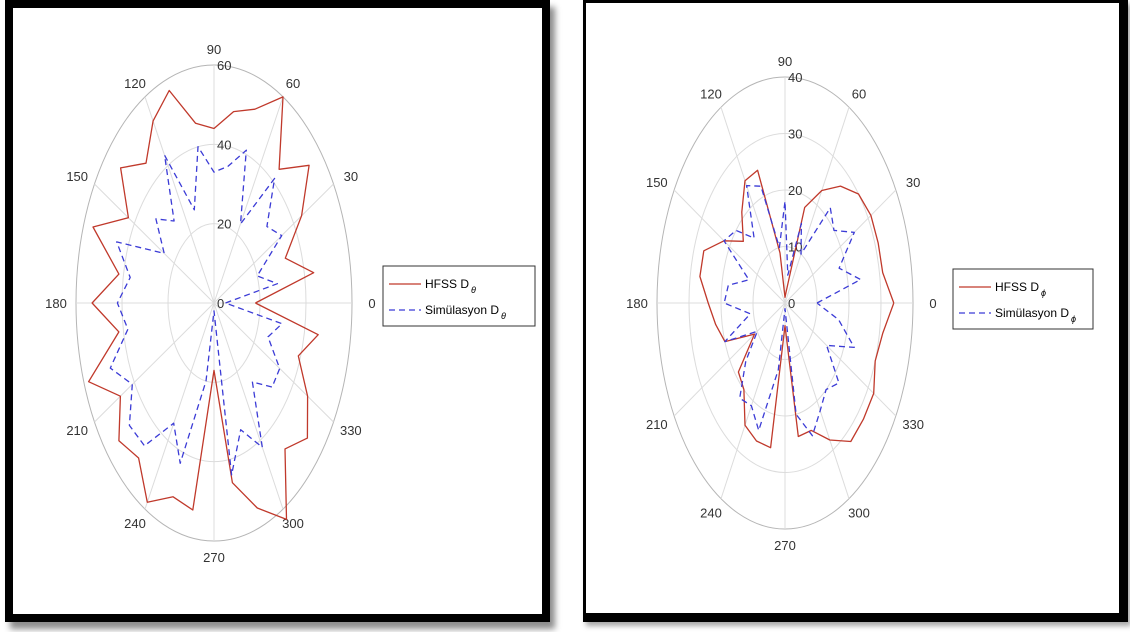  I want to click on radial-tick-label: 60, so click(224, 65).